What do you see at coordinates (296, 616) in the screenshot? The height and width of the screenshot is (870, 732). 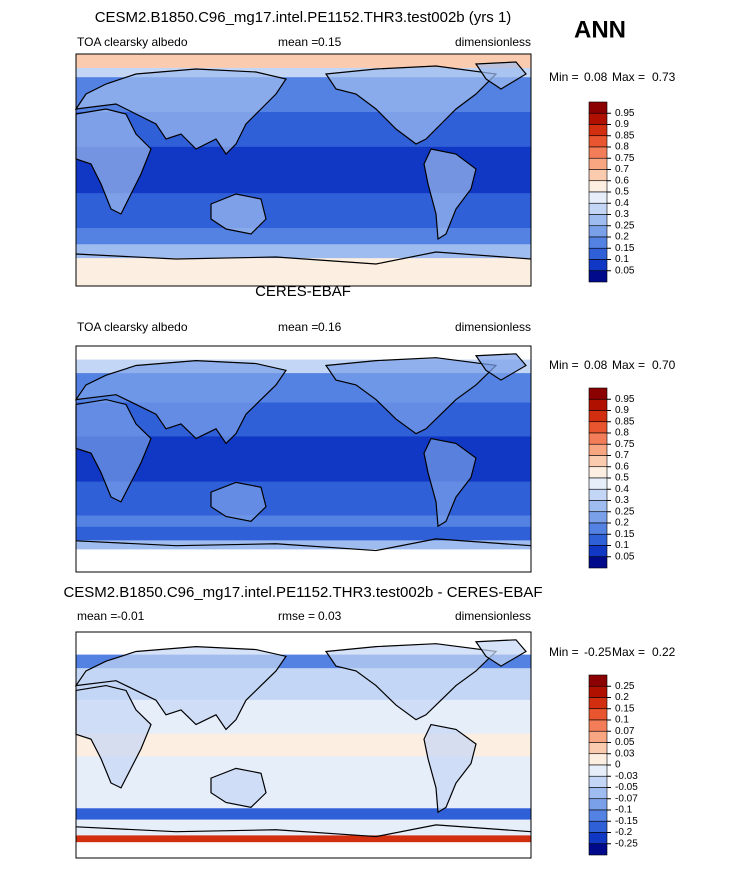 I see `stat-label: rmse =` at bounding box center [296, 616].